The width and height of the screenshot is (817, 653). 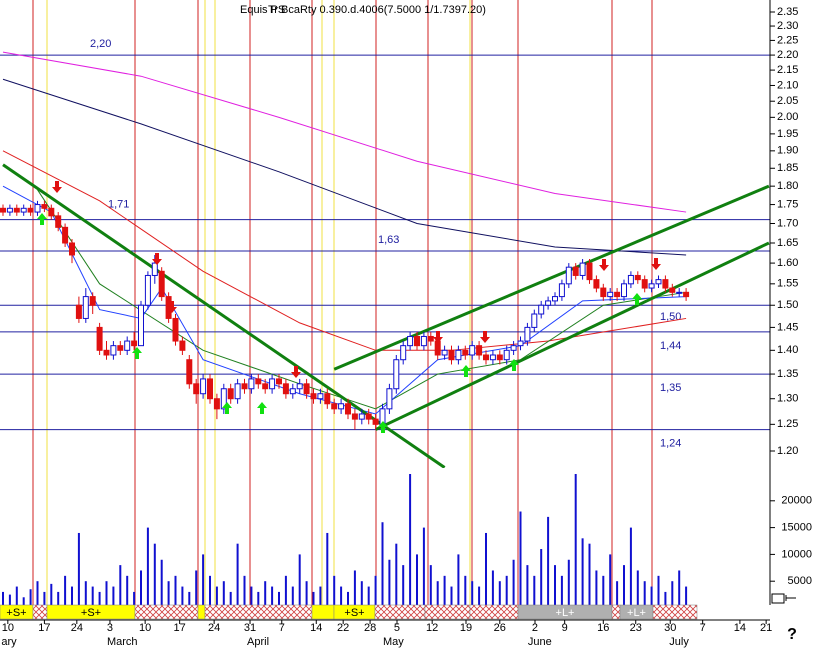 I want to click on x-tick-label: 3, so click(x=110, y=628).